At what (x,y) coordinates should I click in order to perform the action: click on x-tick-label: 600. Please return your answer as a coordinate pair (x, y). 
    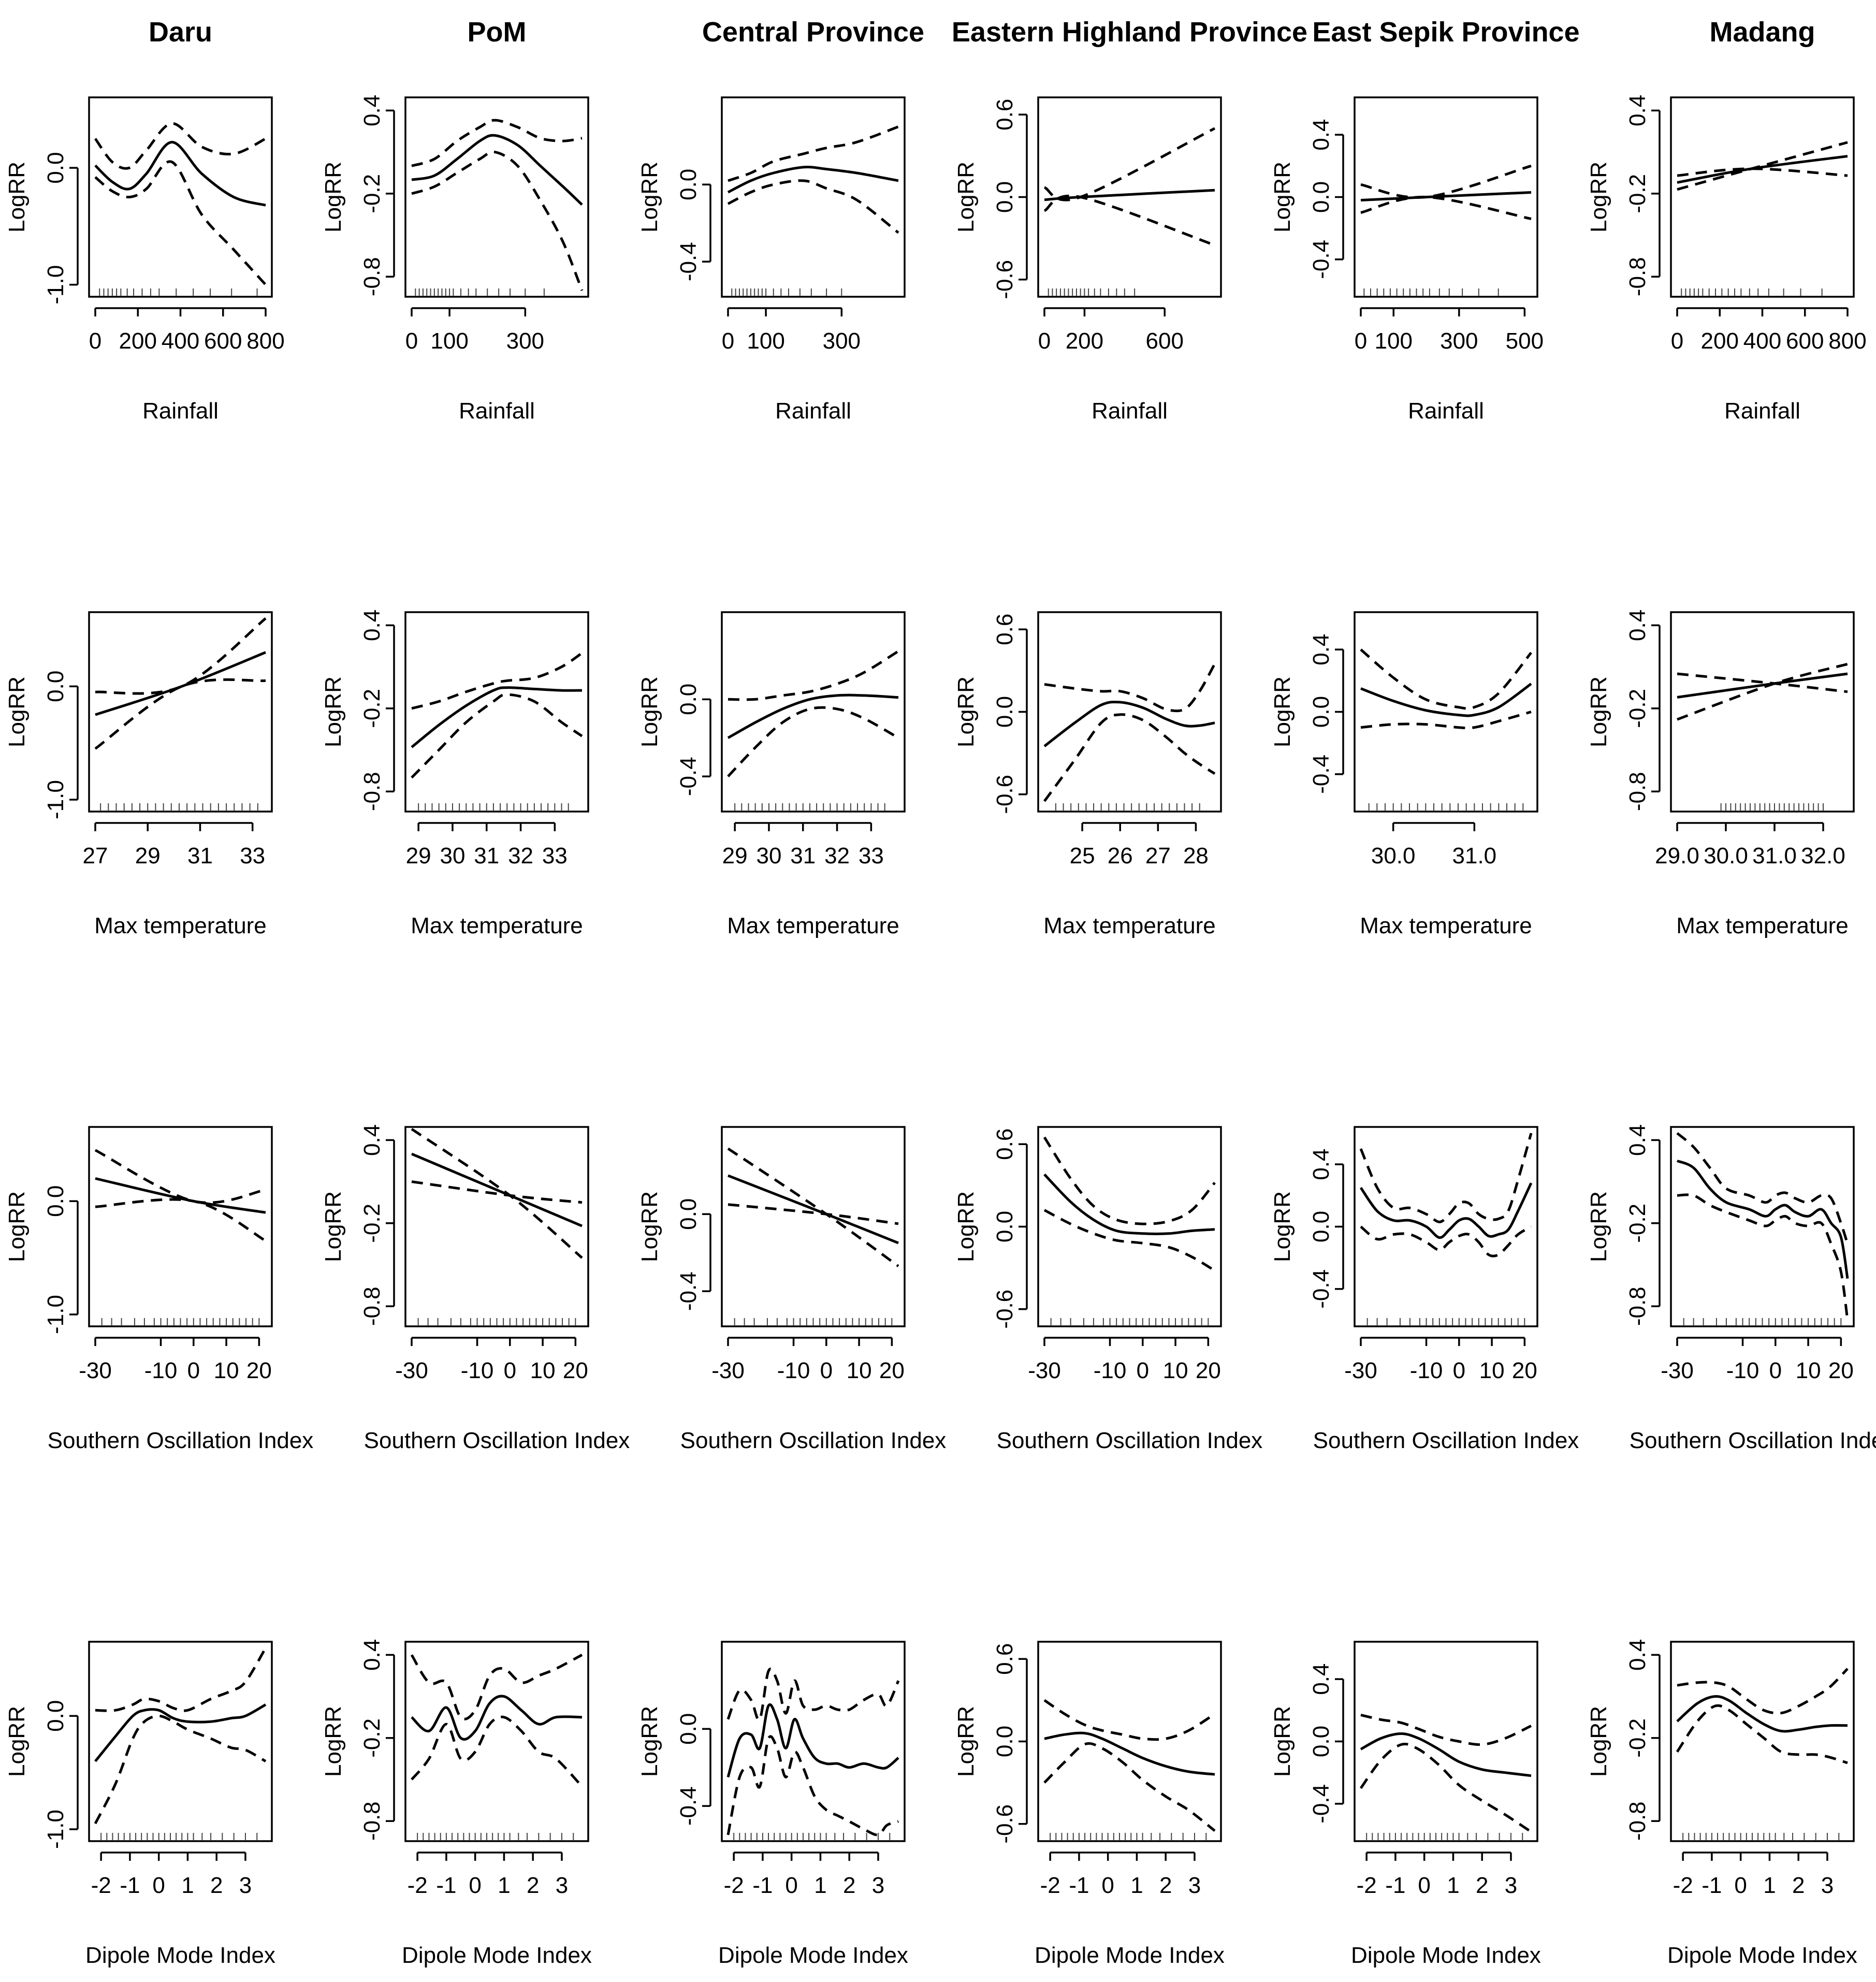
    Looking at the image, I should click on (1165, 341).